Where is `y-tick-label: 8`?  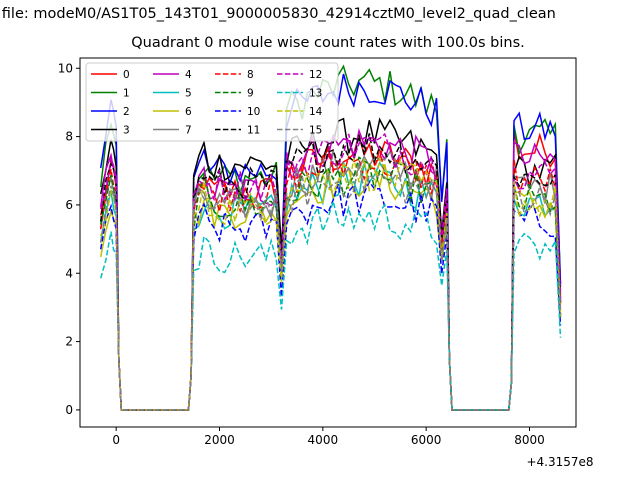
y-tick-label: 8 is located at coordinates (69, 137).